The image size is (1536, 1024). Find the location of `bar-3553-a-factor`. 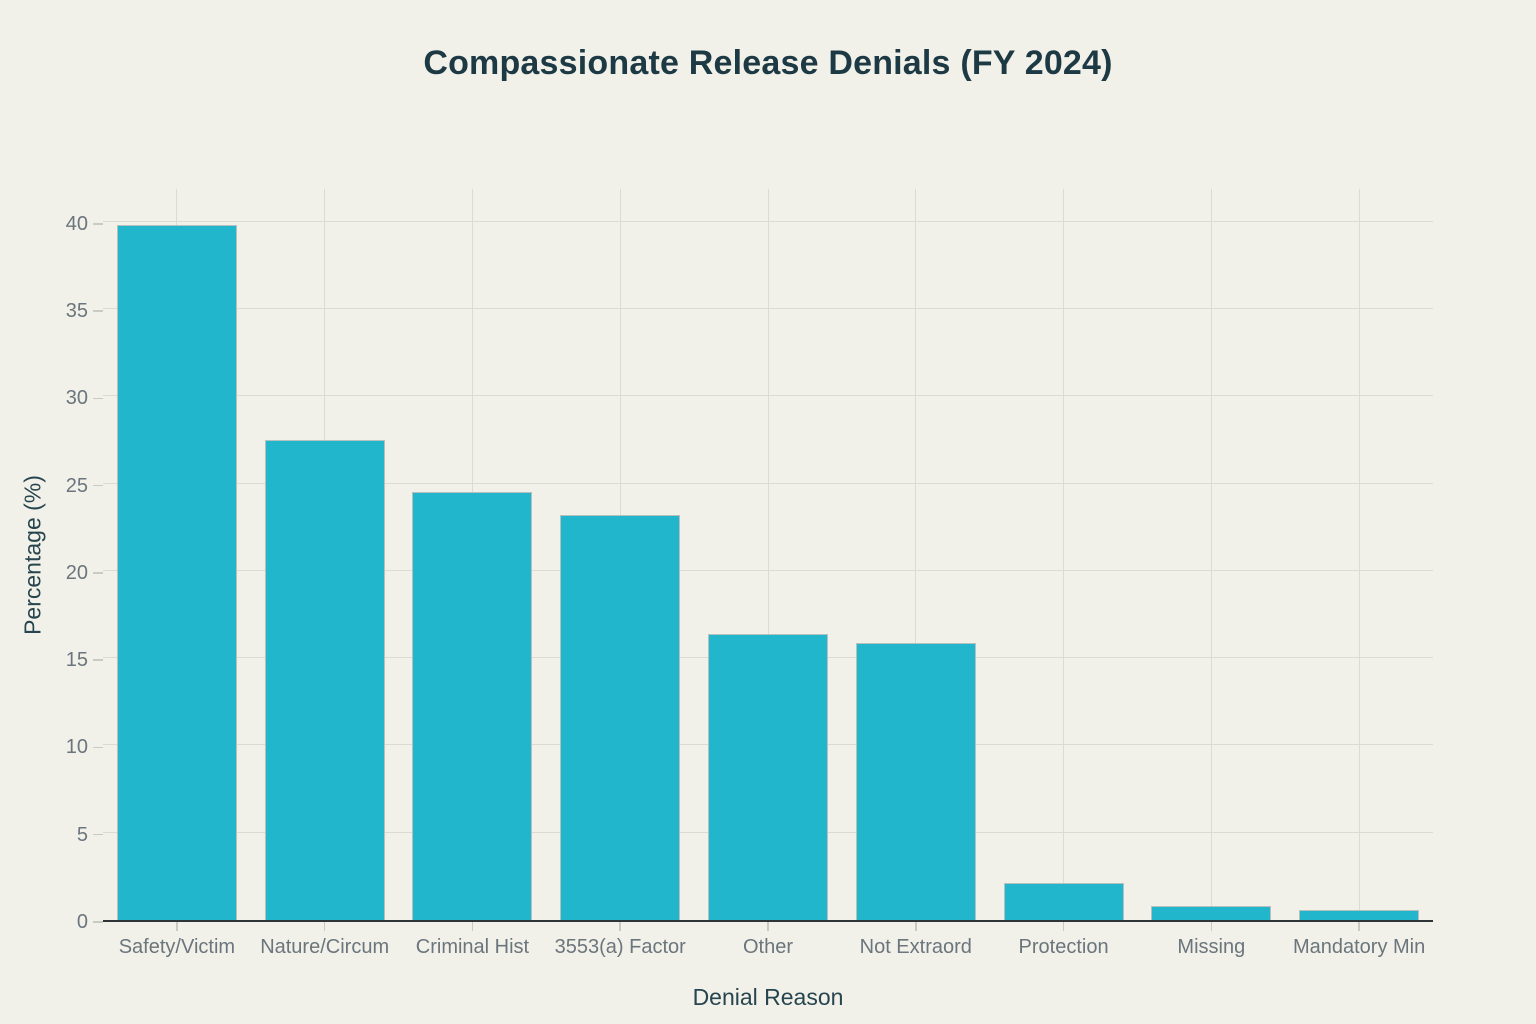

bar-3553-a-factor is located at coordinates (620, 717).